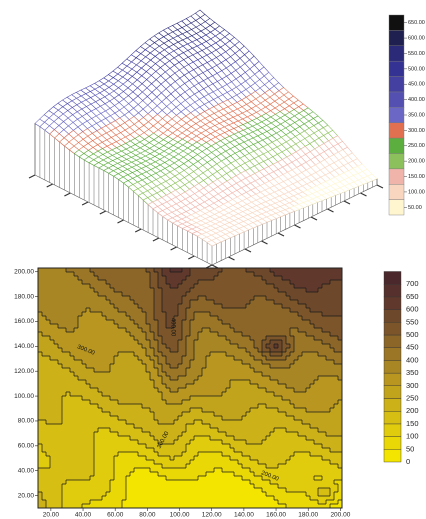  I want to click on colorbar-label: 550.00, so click(416, 54).